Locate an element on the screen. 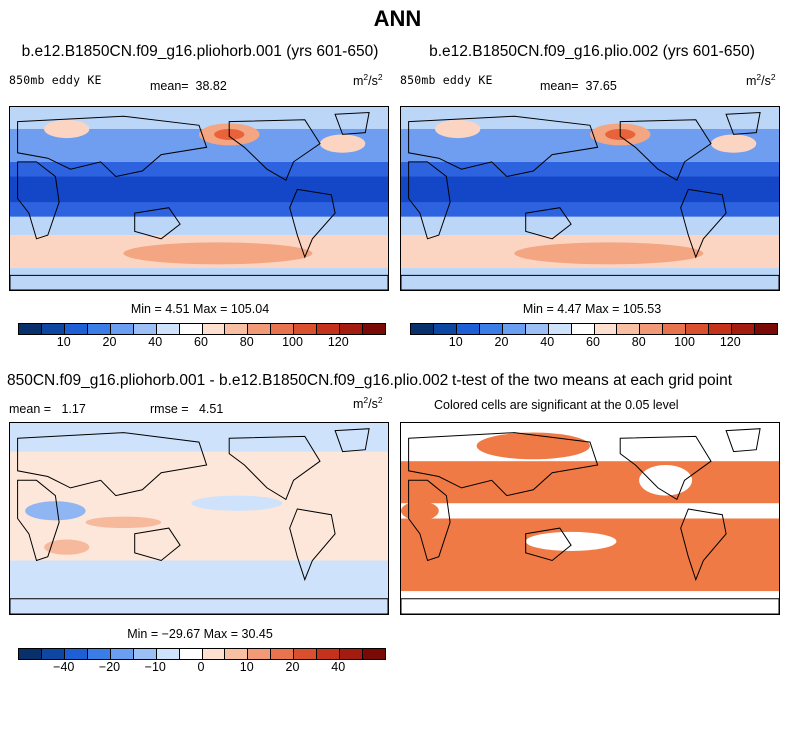 Image resolution: width=795 pixels, height=733 pixels. sig-band-south is located at coordinates (590, 555).